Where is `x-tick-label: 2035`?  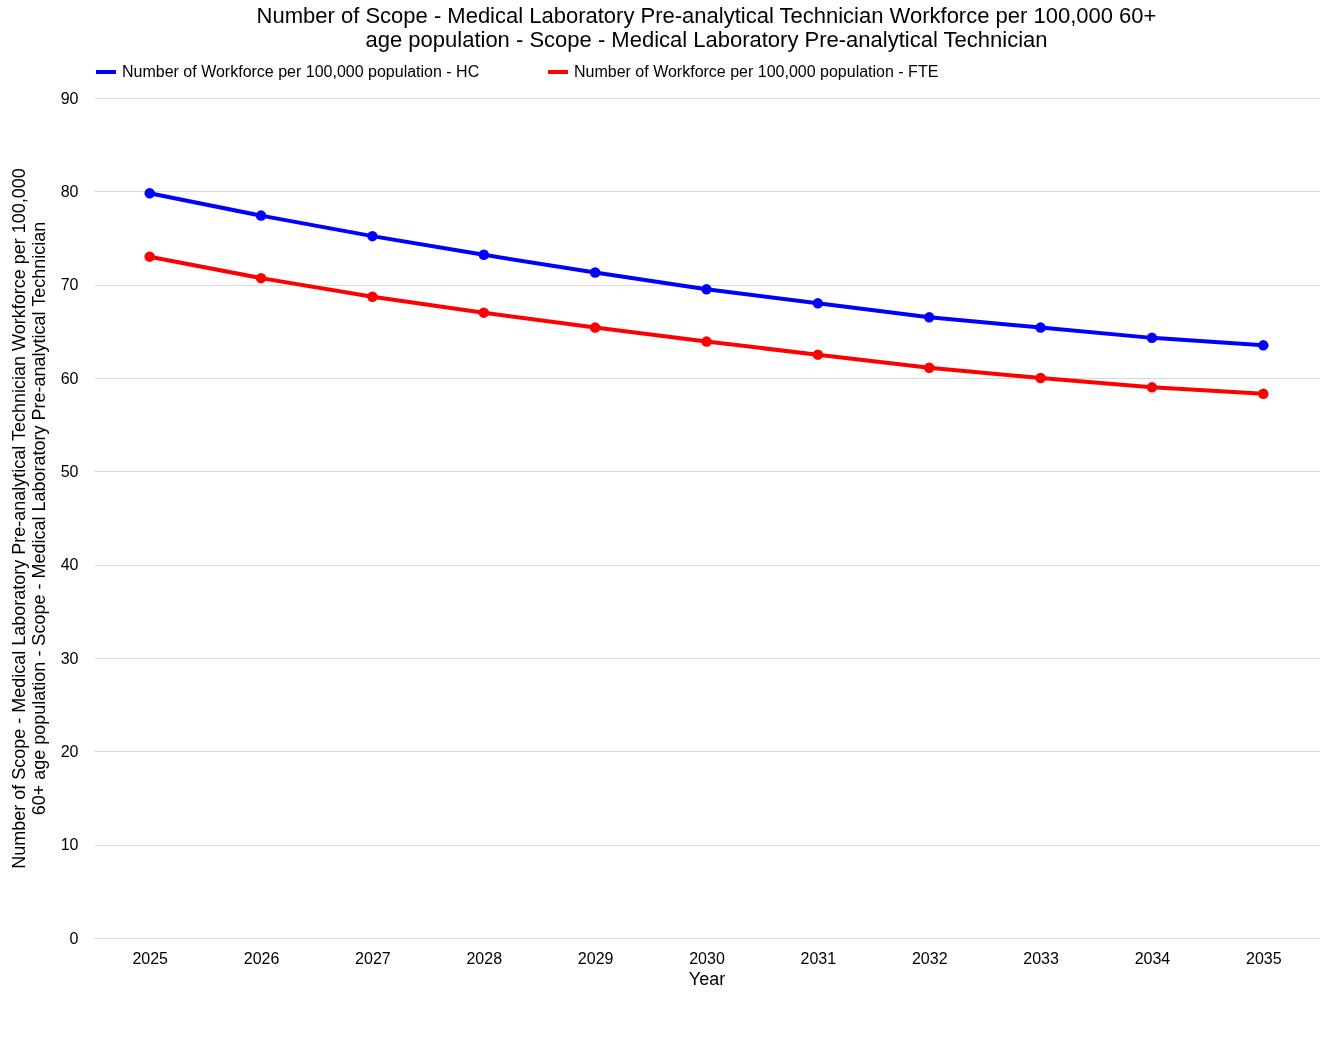
x-tick-label: 2035 is located at coordinates (1264, 958).